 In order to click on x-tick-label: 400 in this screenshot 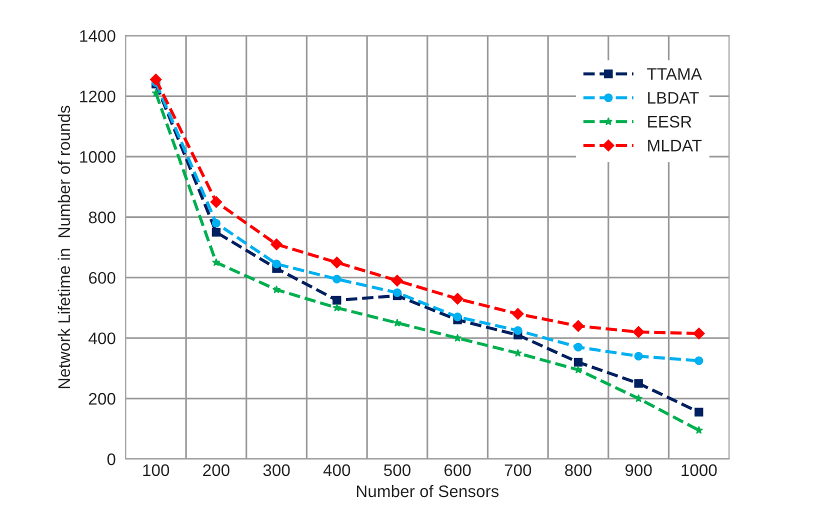, I will do `click(336, 470)`.